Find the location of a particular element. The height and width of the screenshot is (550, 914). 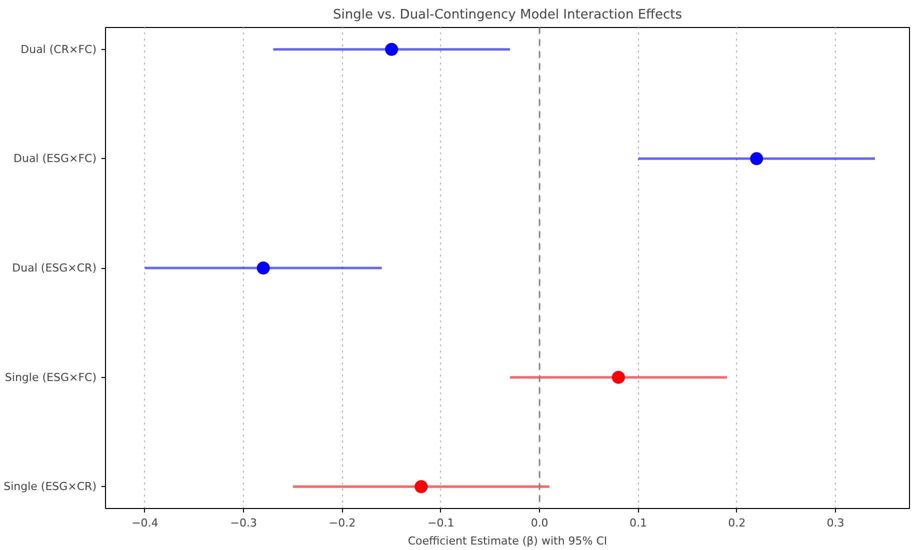

x-tick-label: −0.2 is located at coordinates (342, 523).